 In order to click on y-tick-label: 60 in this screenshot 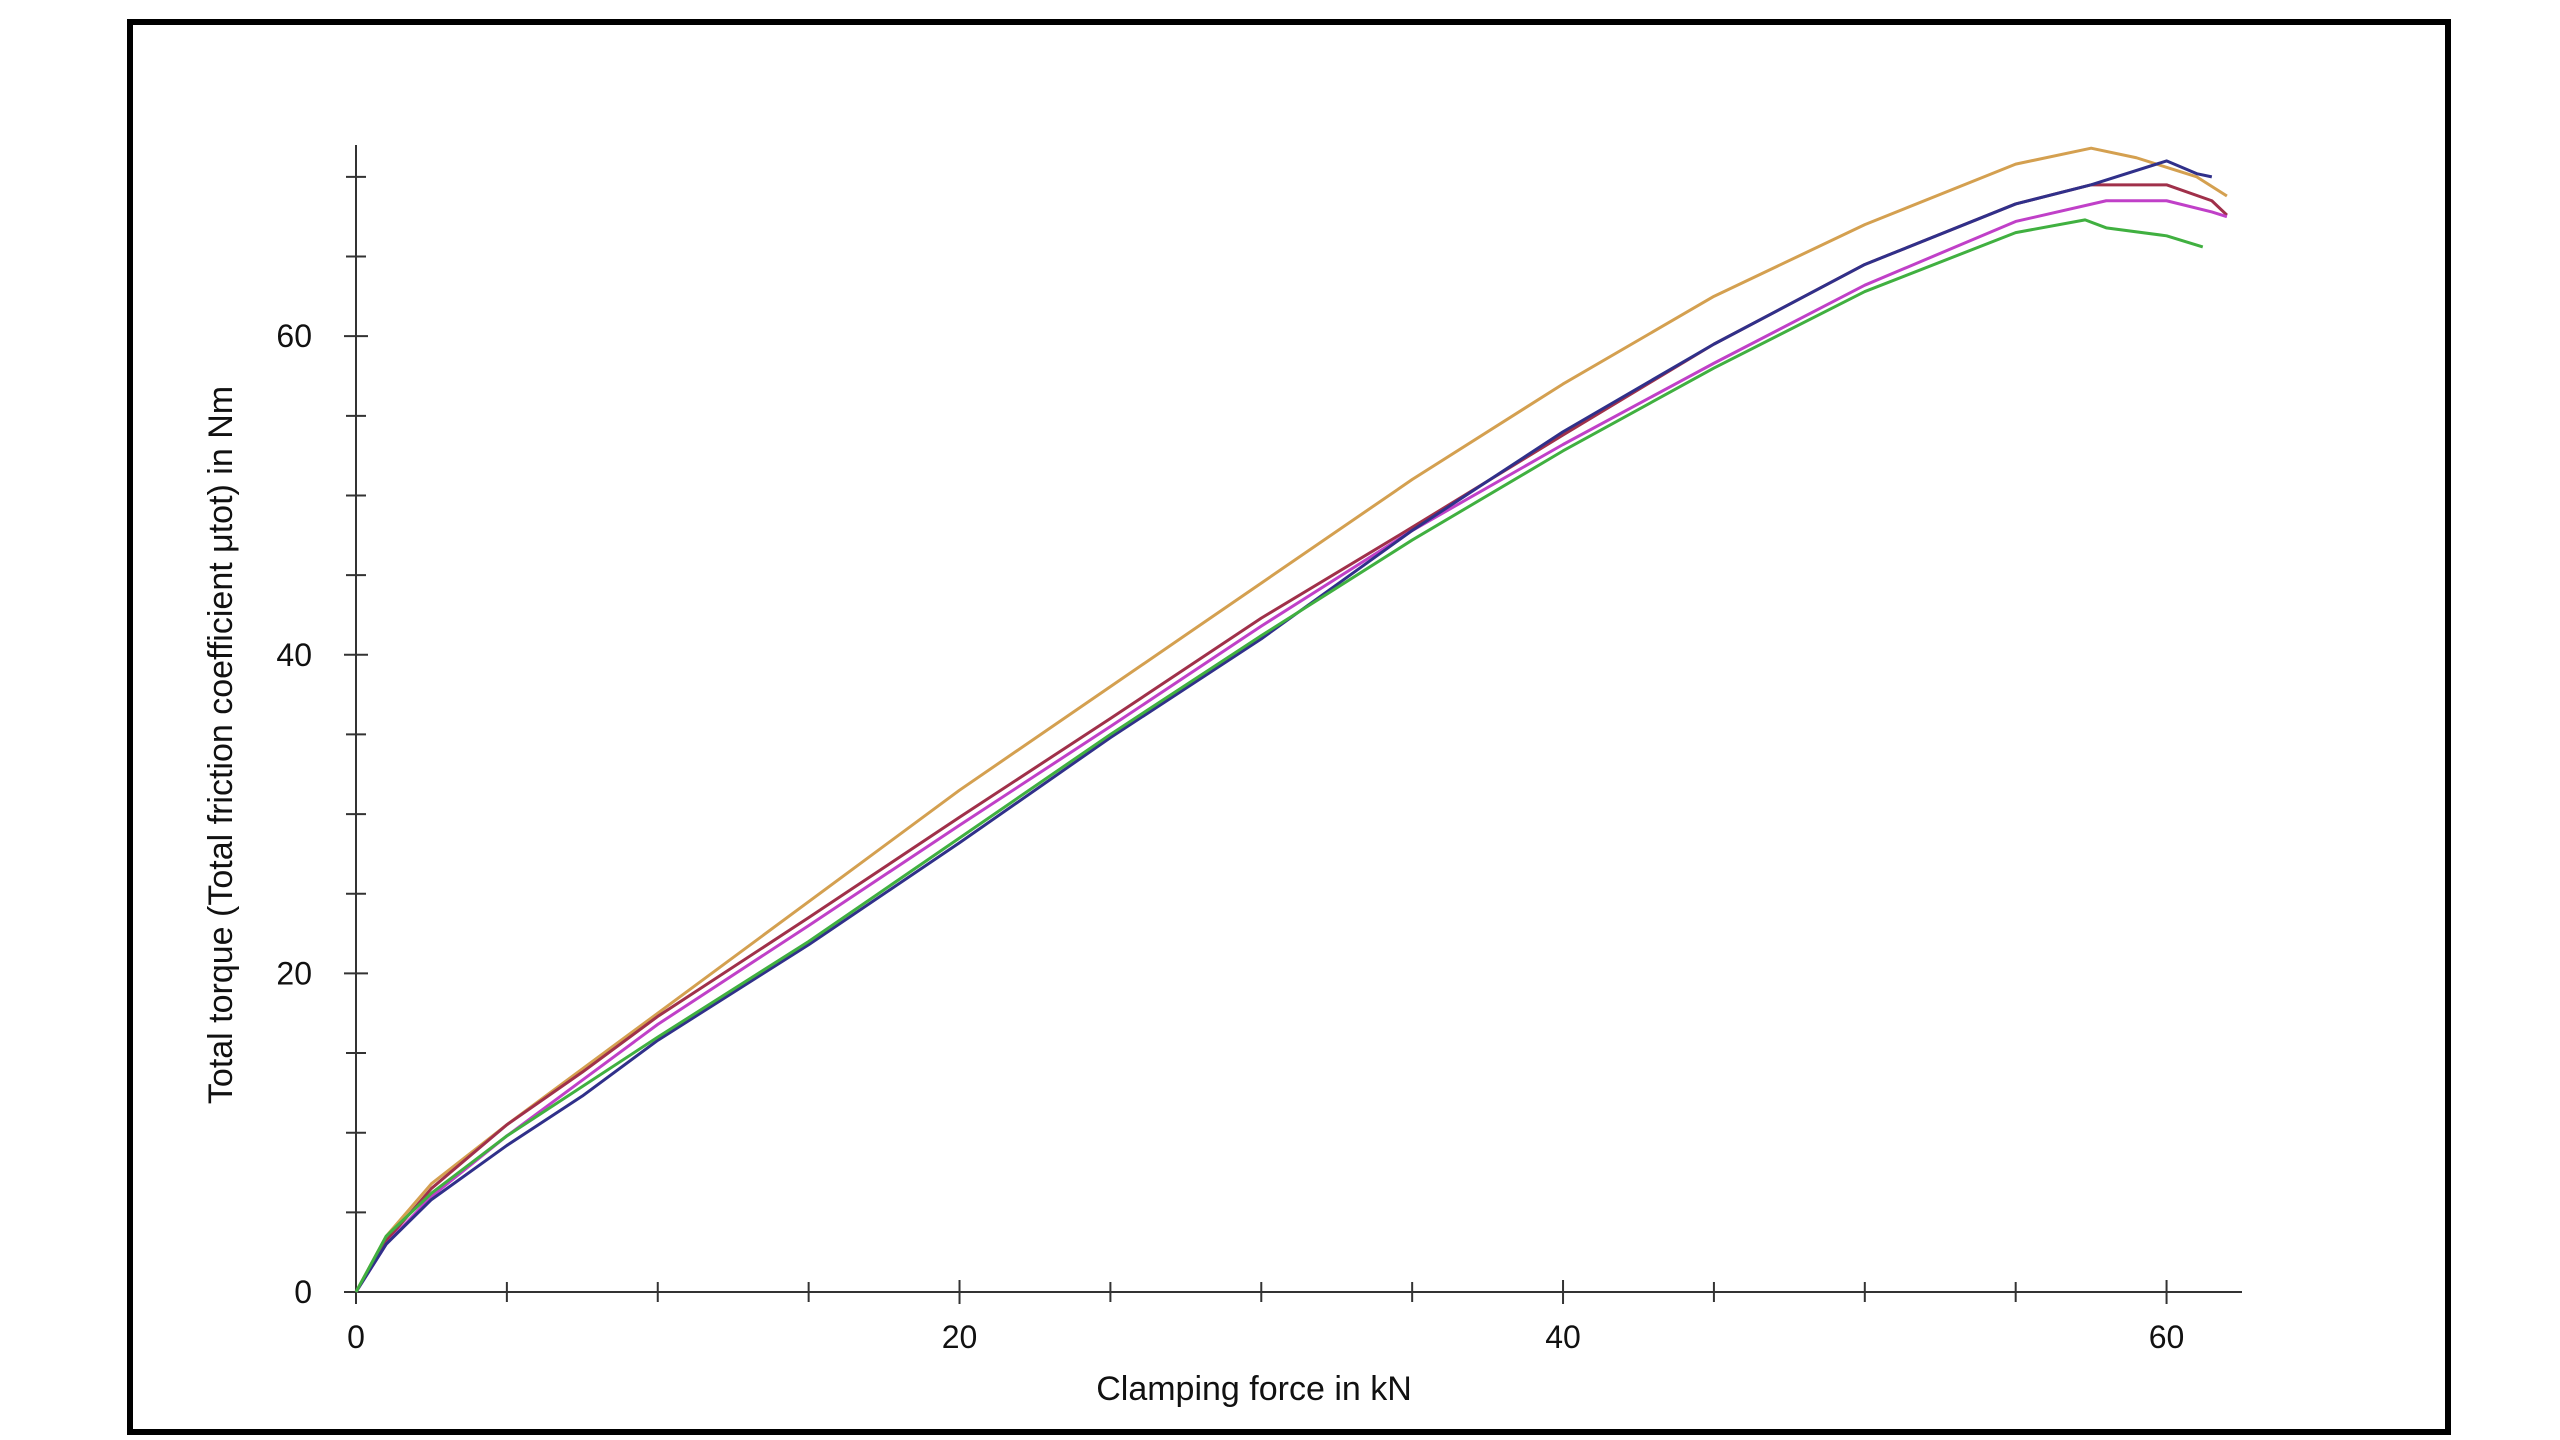, I will do `click(294, 336)`.